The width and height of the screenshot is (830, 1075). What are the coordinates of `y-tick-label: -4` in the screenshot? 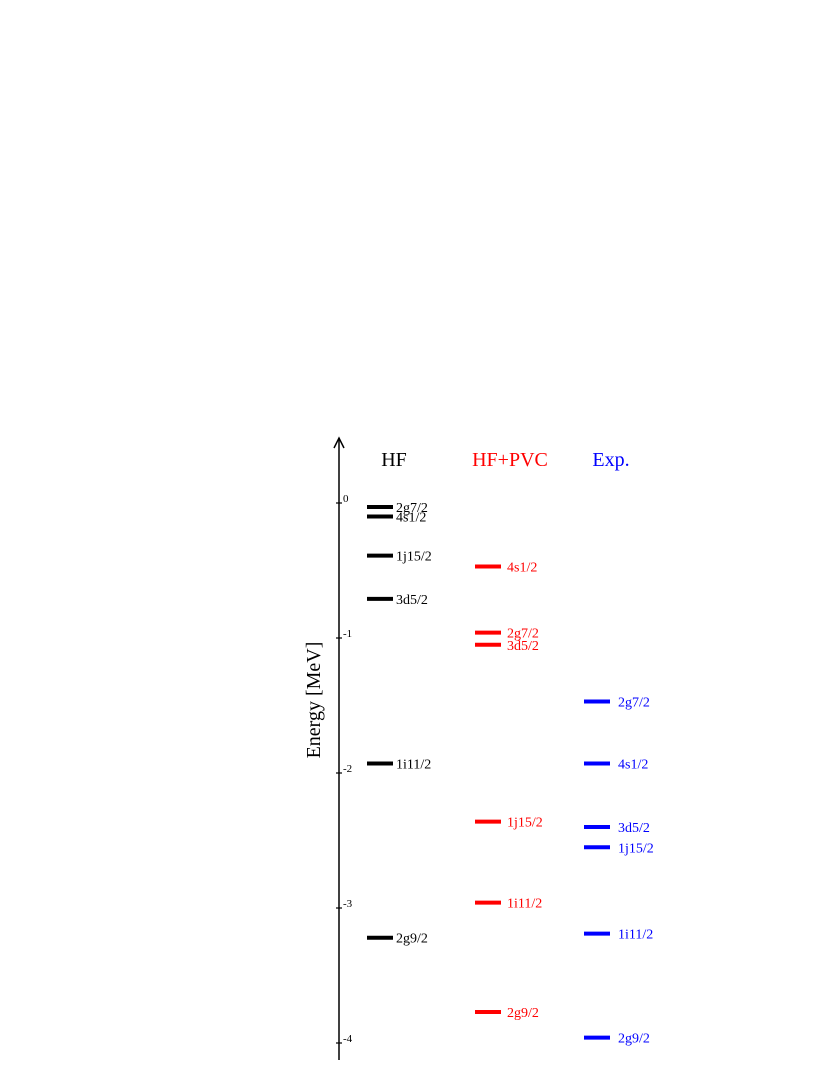 It's located at (348, 1039).